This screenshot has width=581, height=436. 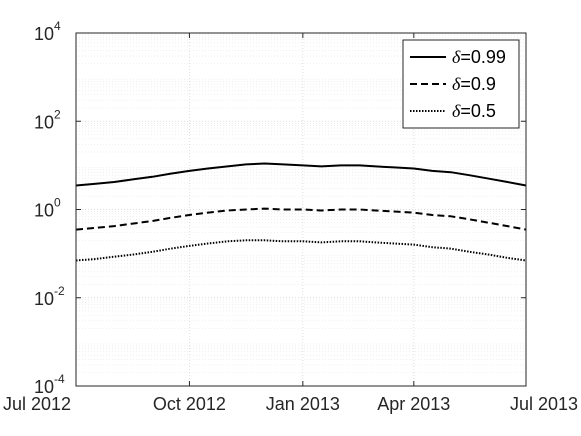 What do you see at coordinates (478, 84) in the screenshot?
I see `legend-value: =0.9` at bounding box center [478, 84].